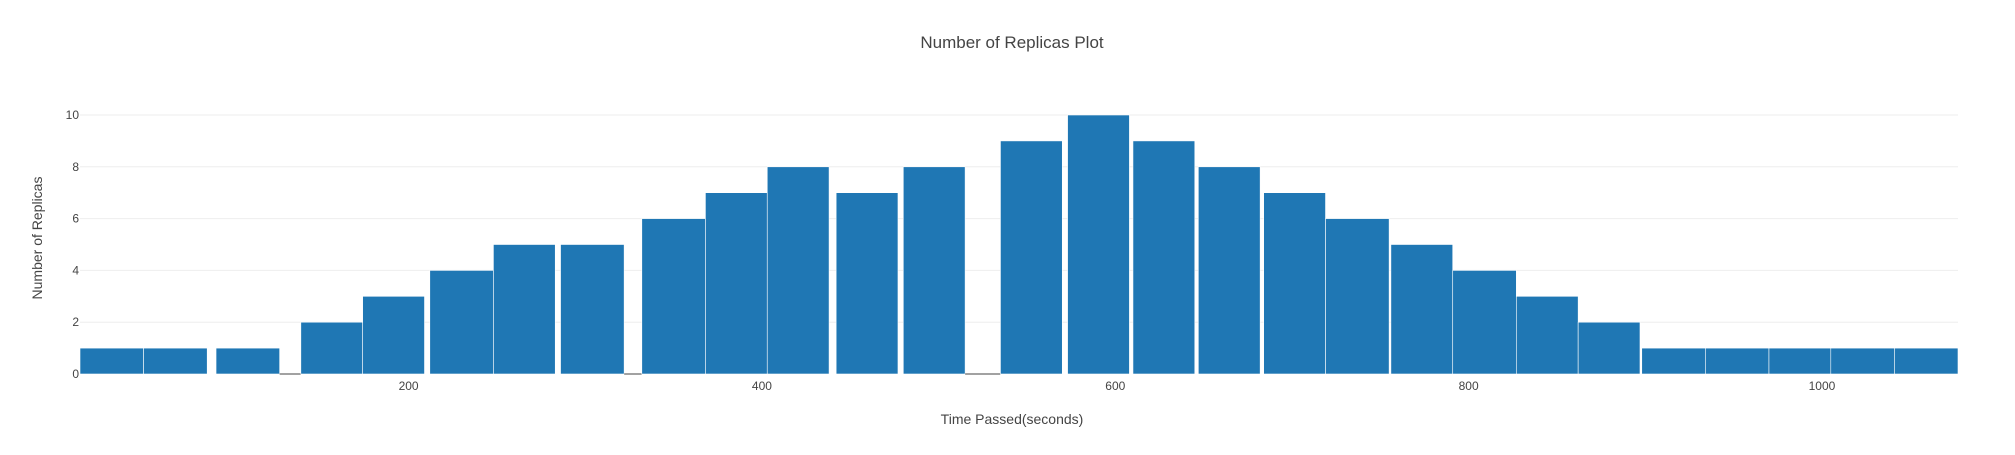 Image resolution: width=2015 pixels, height=455 pixels. What do you see at coordinates (1822, 386) in the screenshot?
I see `x-tick-label: 1000` at bounding box center [1822, 386].